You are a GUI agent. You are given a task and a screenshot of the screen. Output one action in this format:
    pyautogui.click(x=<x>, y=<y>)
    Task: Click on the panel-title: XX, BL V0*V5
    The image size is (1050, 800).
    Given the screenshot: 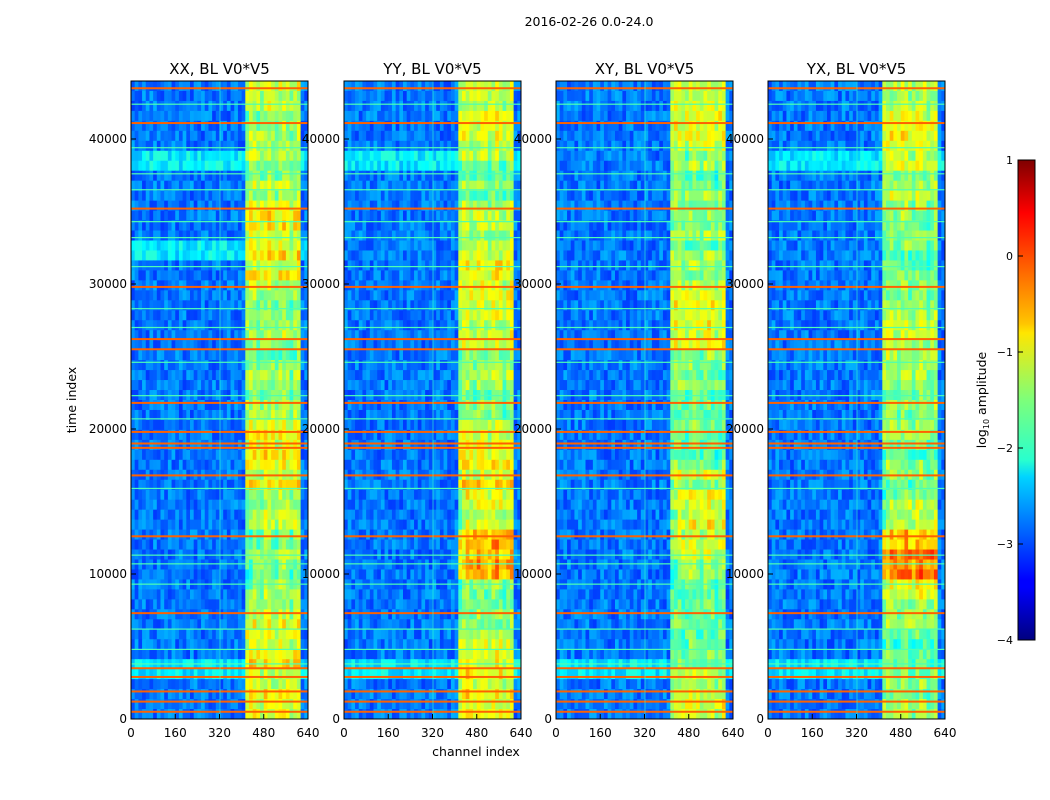 What is the action you would take?
    pyautogui.click(x=219, y=69)
    